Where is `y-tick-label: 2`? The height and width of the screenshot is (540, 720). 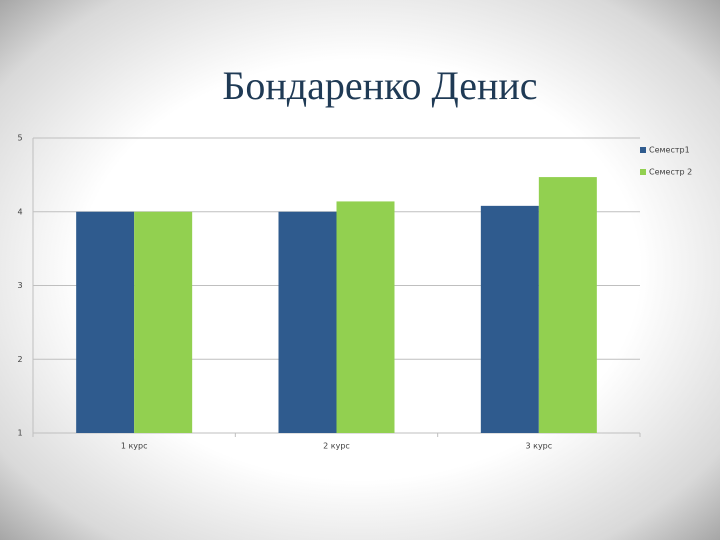
y-tick-label: 2 is located at coordinates (19, 359).